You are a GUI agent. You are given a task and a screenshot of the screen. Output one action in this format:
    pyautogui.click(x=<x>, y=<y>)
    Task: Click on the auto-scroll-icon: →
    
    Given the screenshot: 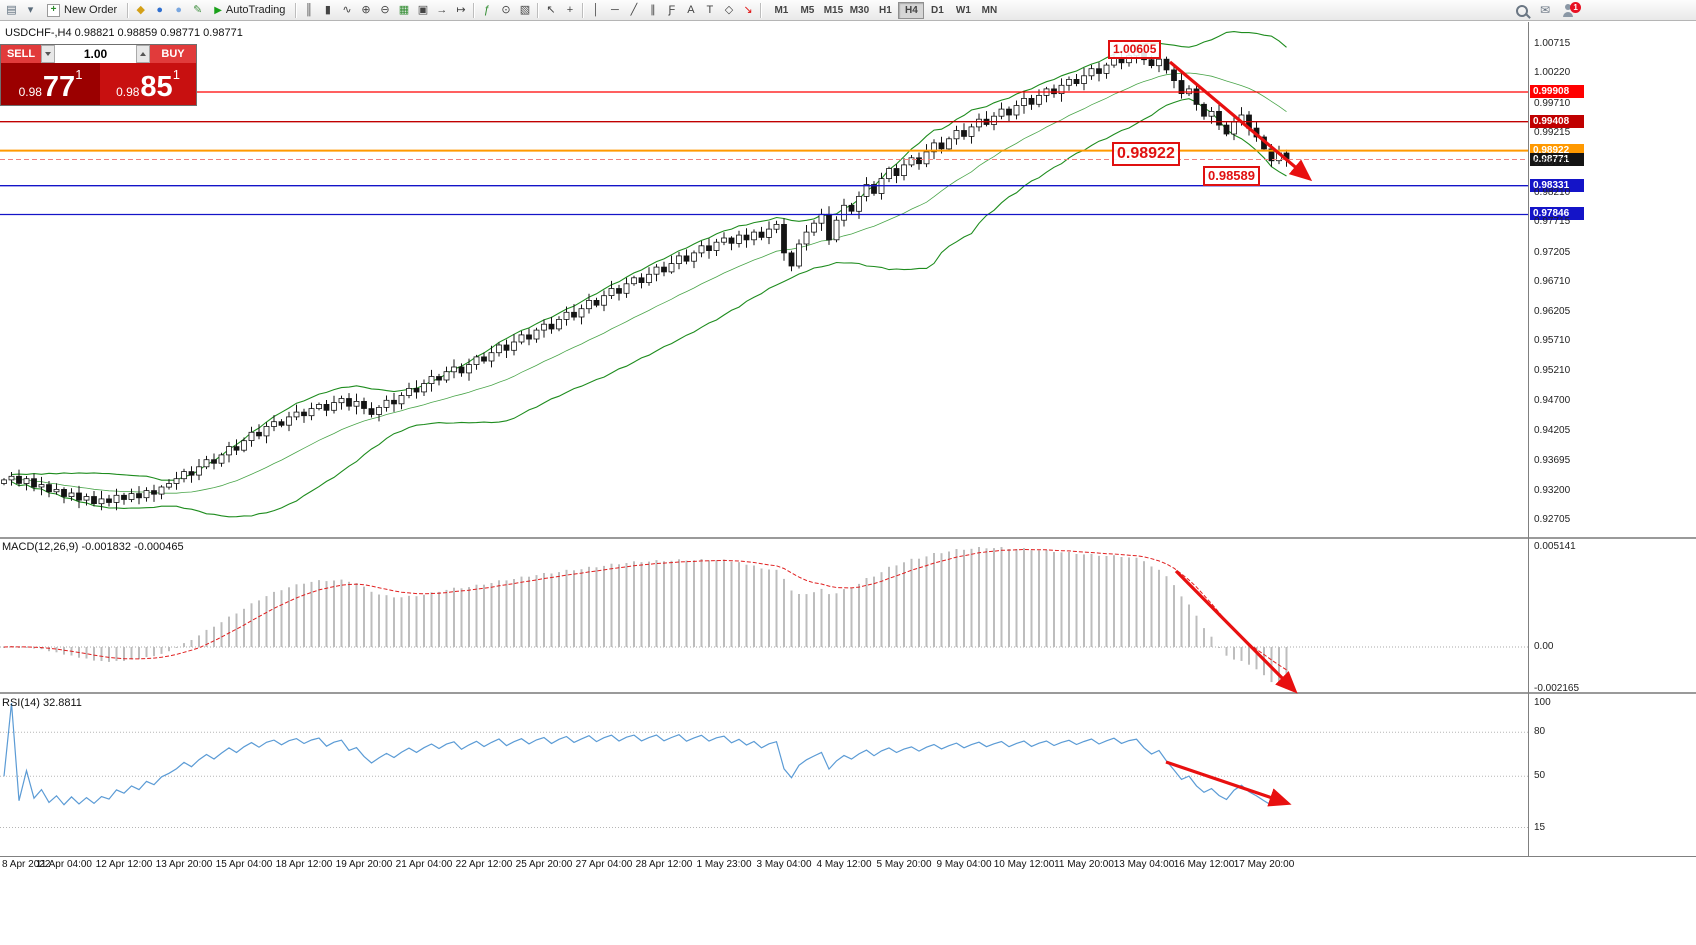 What is the action you would take?
    pyautogui.click(x=442, y=9)
    